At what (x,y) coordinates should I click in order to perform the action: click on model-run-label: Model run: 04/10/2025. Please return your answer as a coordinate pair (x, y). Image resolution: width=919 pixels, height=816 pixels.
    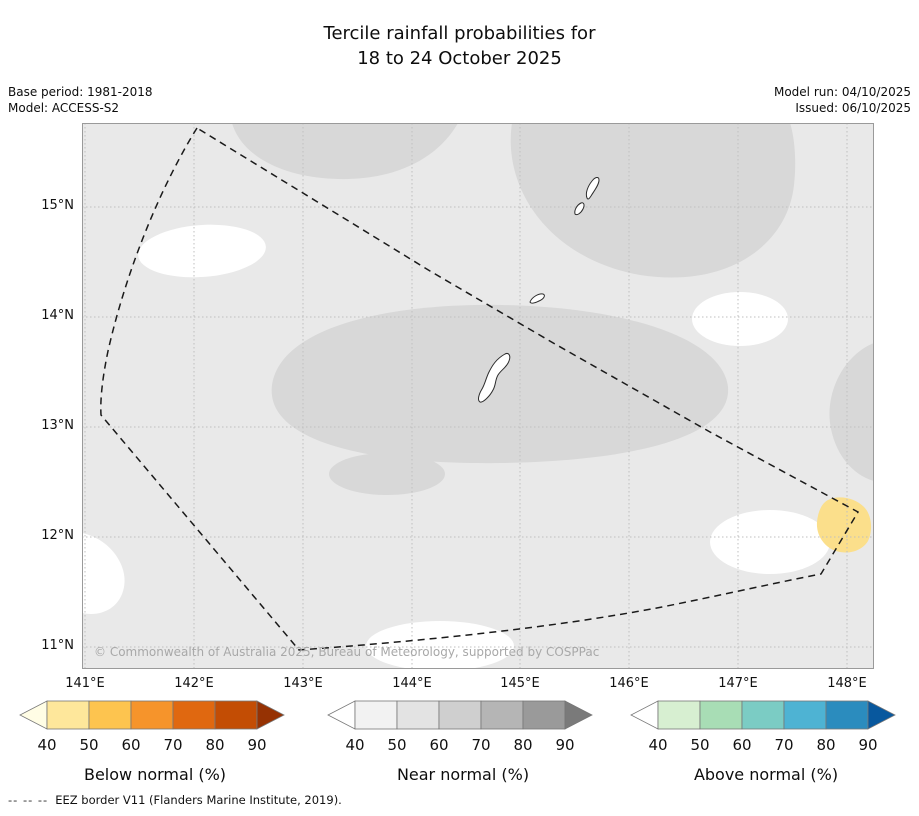
    Looking at the image, I should click on (842, 92).